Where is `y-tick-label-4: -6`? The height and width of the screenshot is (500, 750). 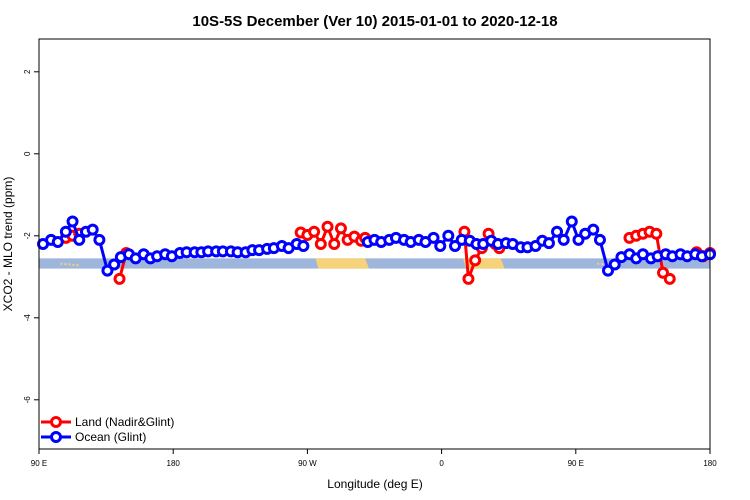 y-tick-label-4: -6 is located at coordinates (27, 400).